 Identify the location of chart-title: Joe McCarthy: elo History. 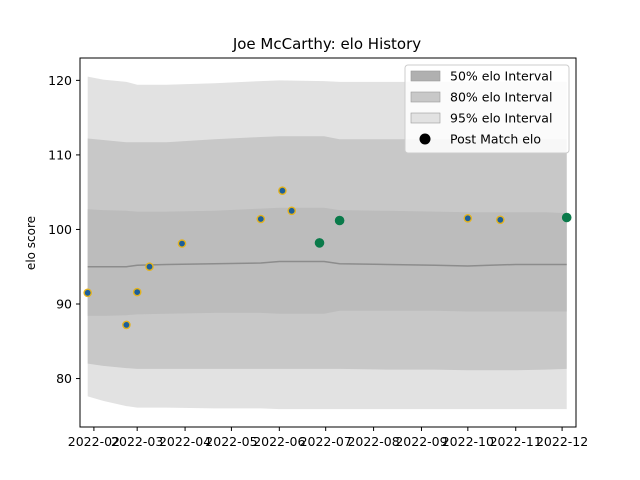
(326, 44).